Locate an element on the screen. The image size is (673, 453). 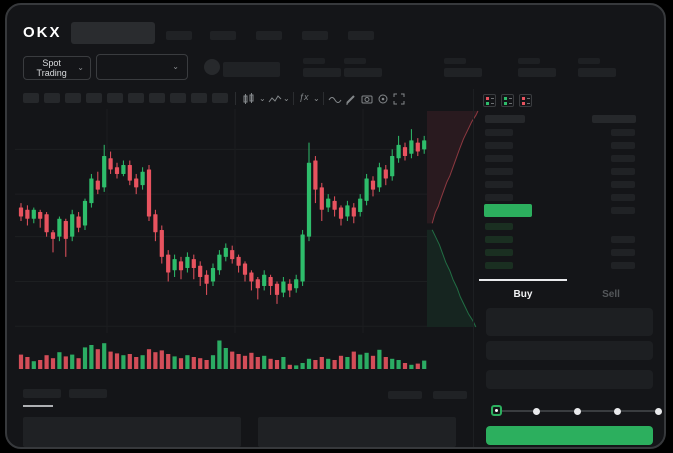
tab-sell: Sell is located at coordinates (611, 294).